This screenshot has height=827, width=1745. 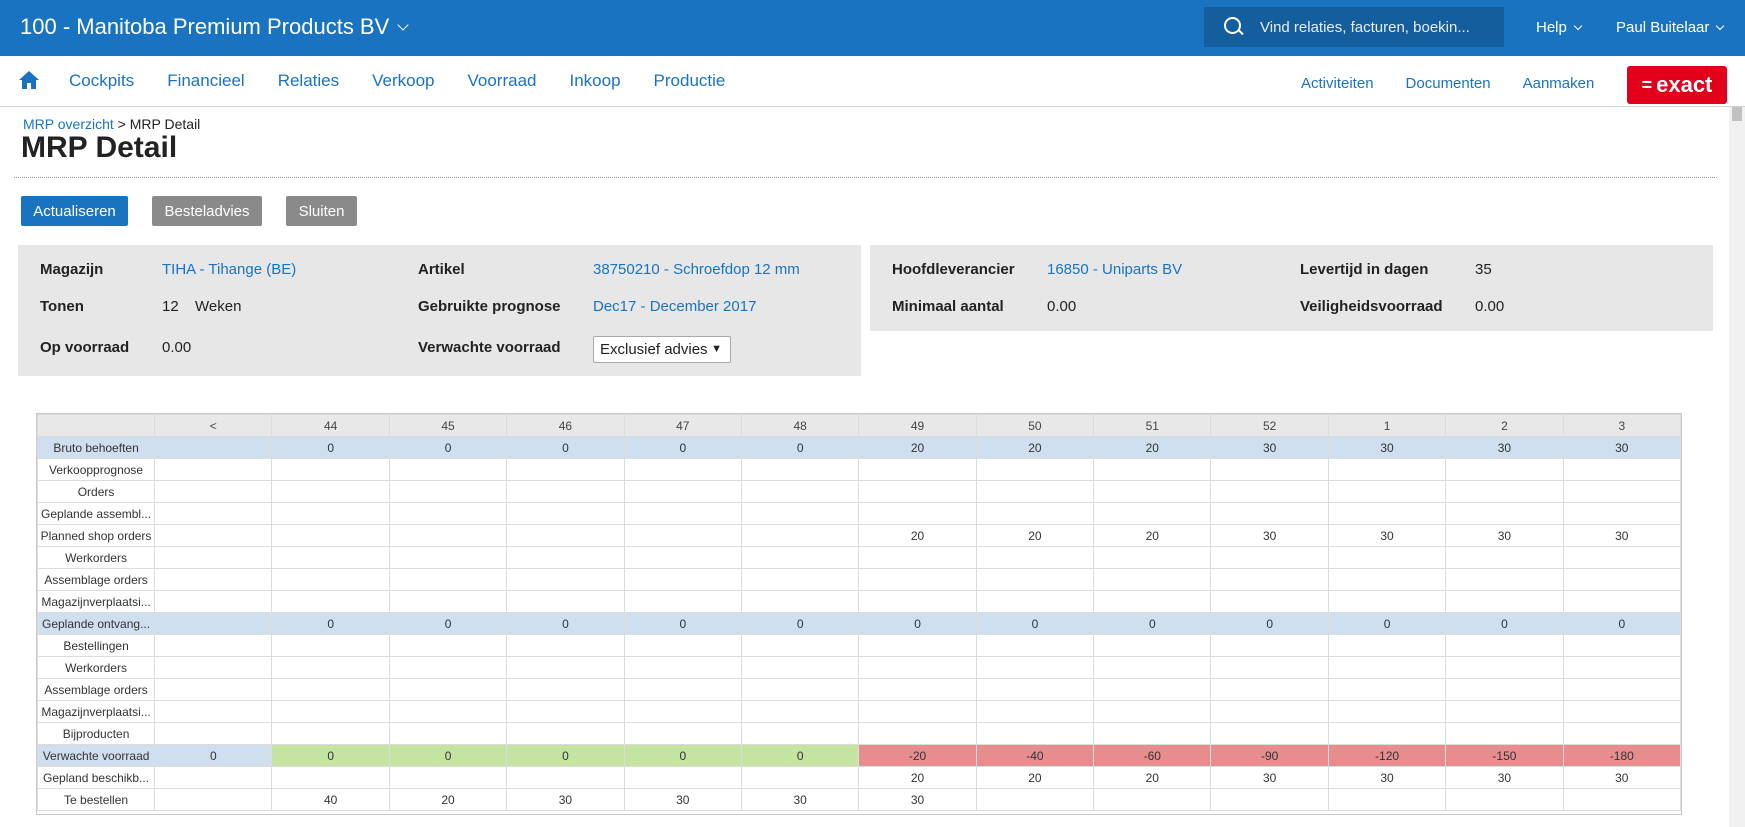 What do you see at coordinates (1115, 269) in the screenshot?
I see `hoofdleverancier-link: 16850 - Uniparts BV` at bounding box center [1115, 269].